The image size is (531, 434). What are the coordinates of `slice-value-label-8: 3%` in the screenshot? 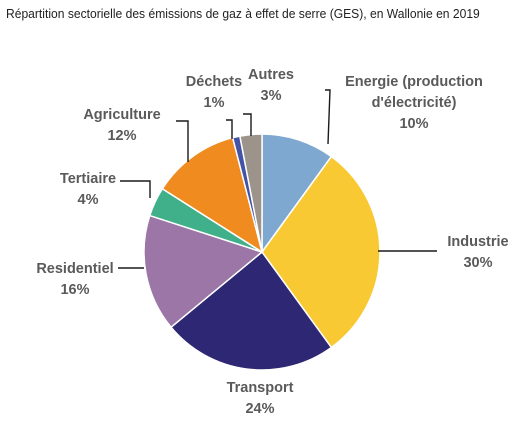 It's located at (271, 96).